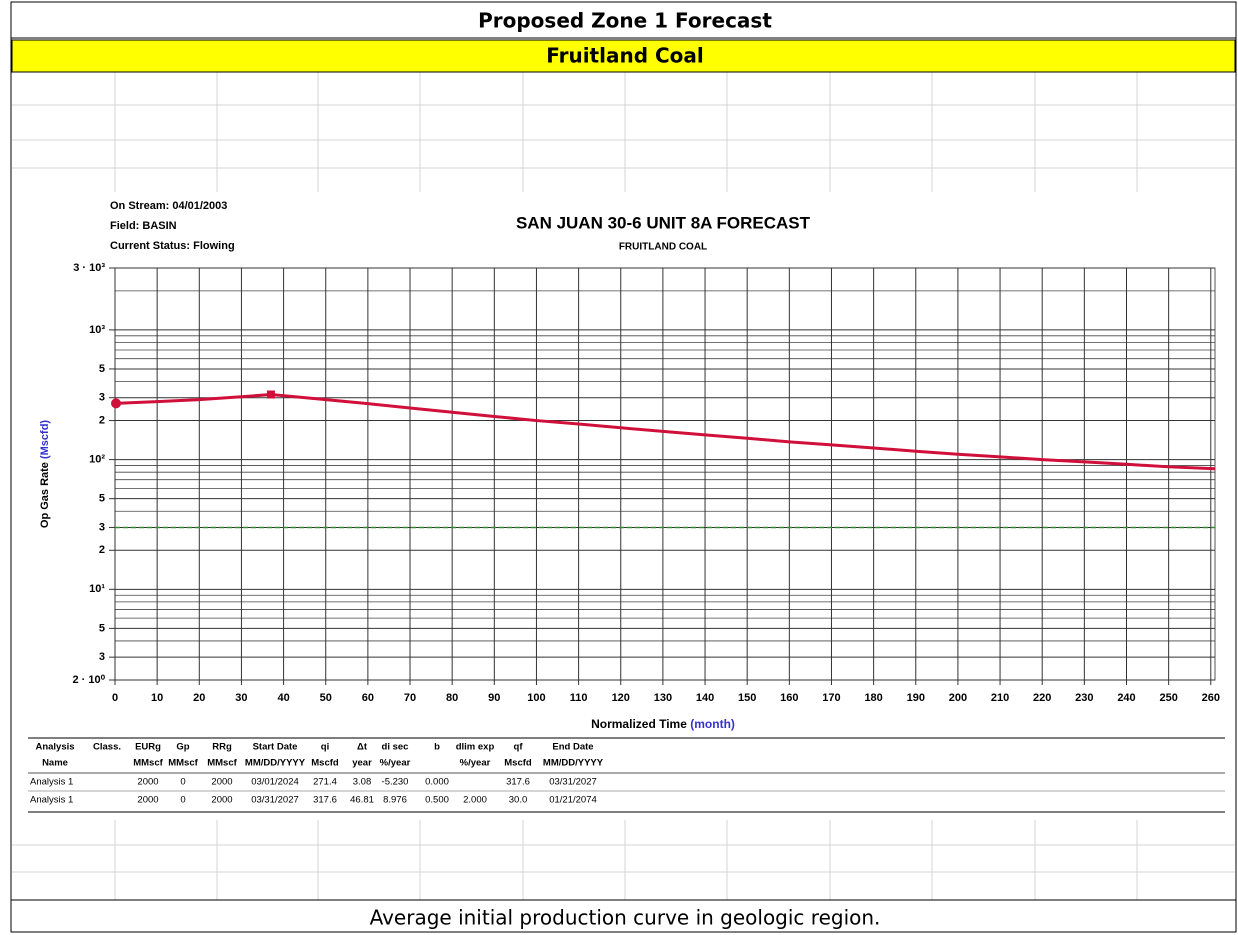 Image resolution: width=1238 pixels, height=935 pixels. I want to click on table-cell: 271.4, so click(325, 782).